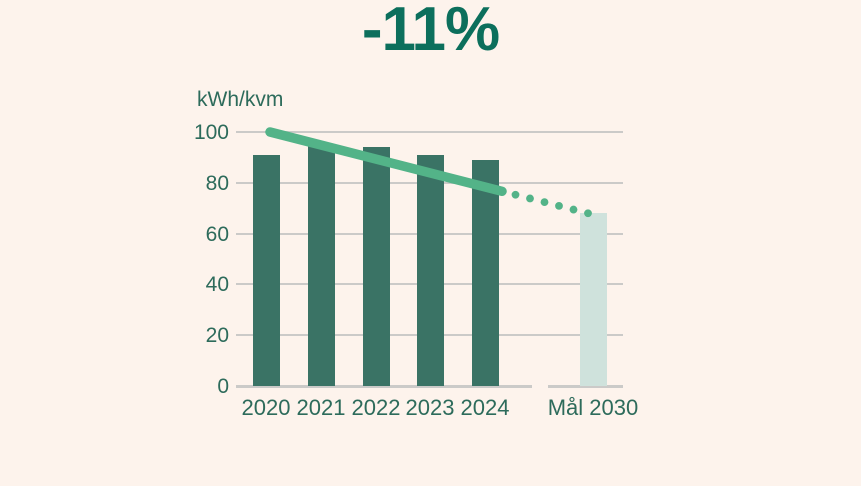  I want to click on y-tick-label-0: 0, so click(223, 386).